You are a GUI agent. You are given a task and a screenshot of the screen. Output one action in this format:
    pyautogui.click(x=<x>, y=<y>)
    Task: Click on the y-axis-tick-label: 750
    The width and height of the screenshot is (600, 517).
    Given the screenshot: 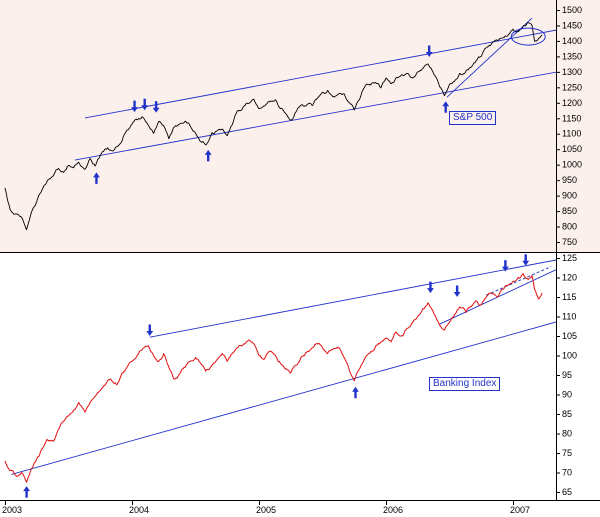 What is the action you would take?
    pyautogui.click(x=569, y=242)
    